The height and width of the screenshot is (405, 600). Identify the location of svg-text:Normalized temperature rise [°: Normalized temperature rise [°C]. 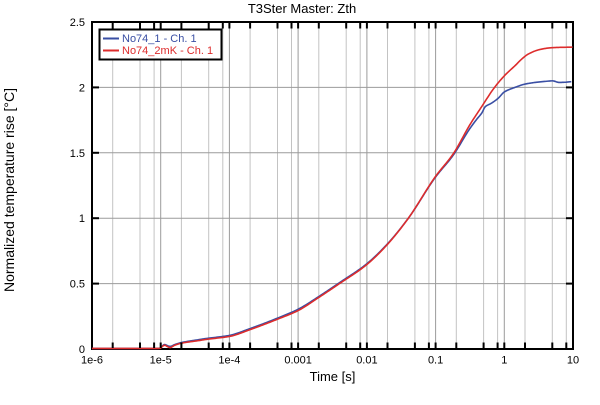
(9, 190).